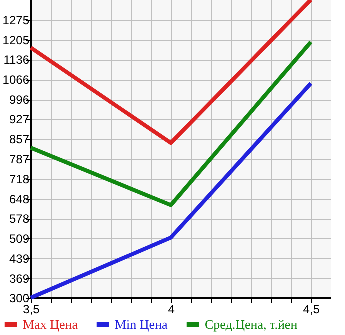 This screenshot has height=335, width=345. I want to click on y-tick-label: 857, so click(19, 139).